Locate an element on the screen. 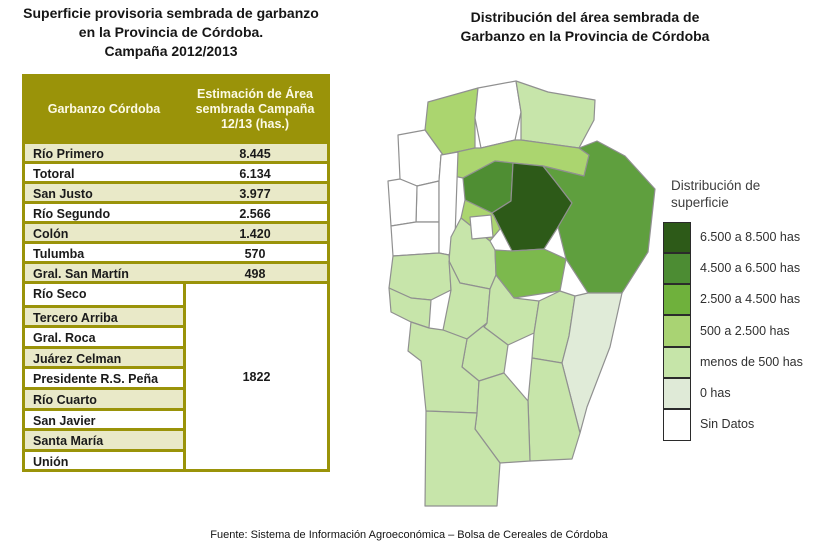  row-value: 2.566 is located at coordinates (255, 214).